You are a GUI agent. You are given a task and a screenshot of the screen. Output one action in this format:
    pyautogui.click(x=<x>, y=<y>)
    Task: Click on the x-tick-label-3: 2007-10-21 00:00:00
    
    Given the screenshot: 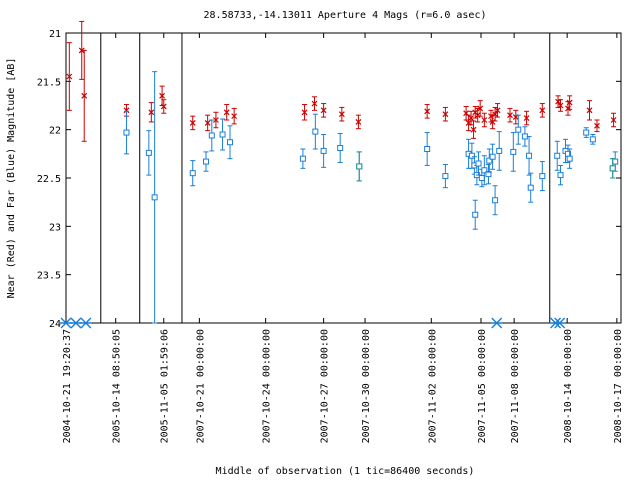 What is the action you would take?
    pyautogui.click(x=200, y=386)
    